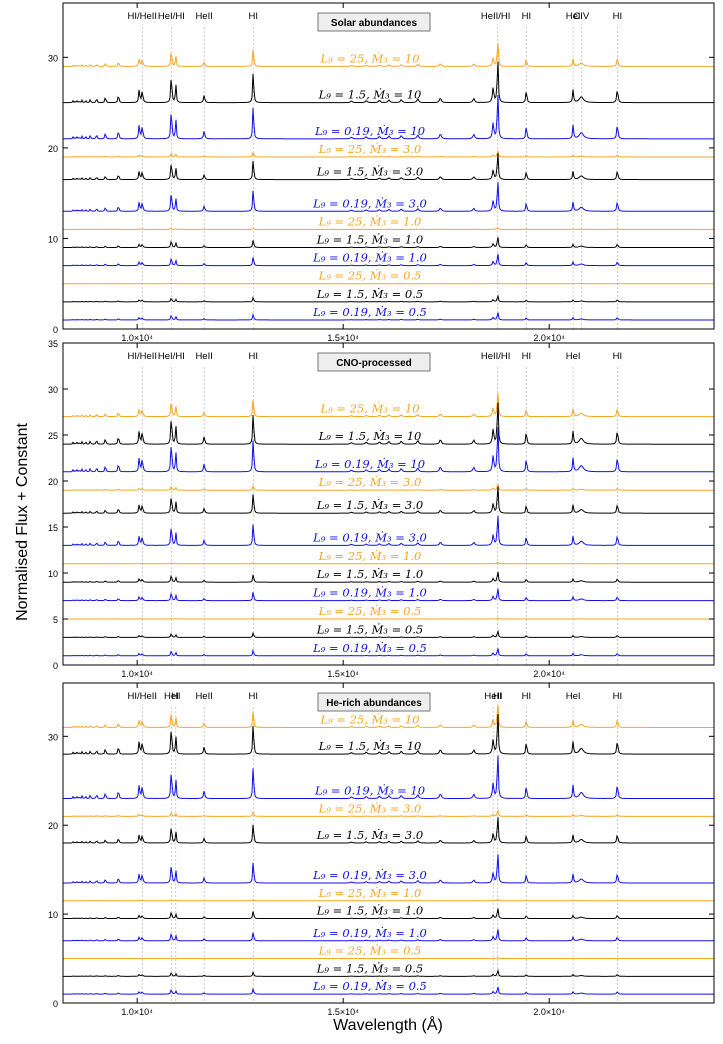  I want to click on panel-title: He-rich abundances, so click(374, 703).